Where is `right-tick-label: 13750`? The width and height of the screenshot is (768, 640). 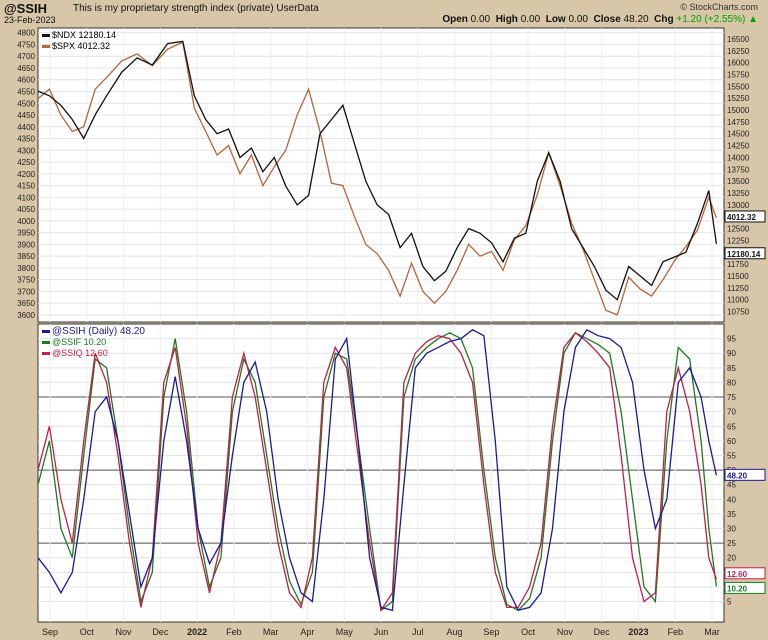
right-tick-label: 13750 is located at coordinates (738, 169).